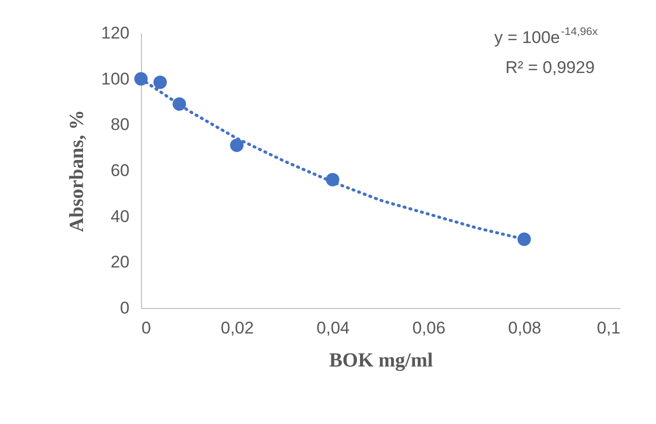 This screenshot has width=656, height=424. What do you see at coordinates (125, 308) in the screenshot?
I see `y-tick-label: 0` at bounding box center [125, 308].